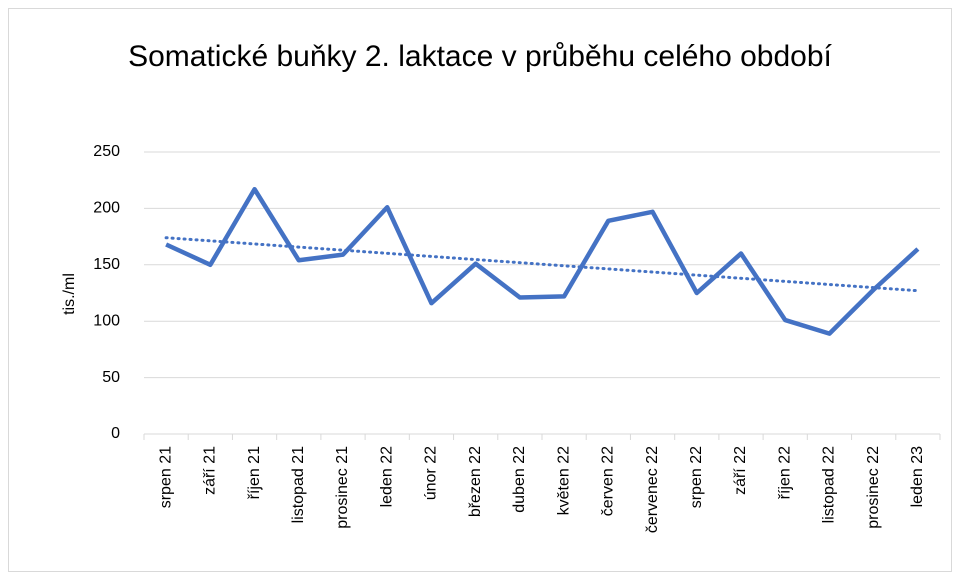 Image resolution: width=960 pixels, height=579 pixels. What do you see at coordinates (111, 377) in the screenshot?
I see `y-tick-label: 50` at bounding box center [111, 377].